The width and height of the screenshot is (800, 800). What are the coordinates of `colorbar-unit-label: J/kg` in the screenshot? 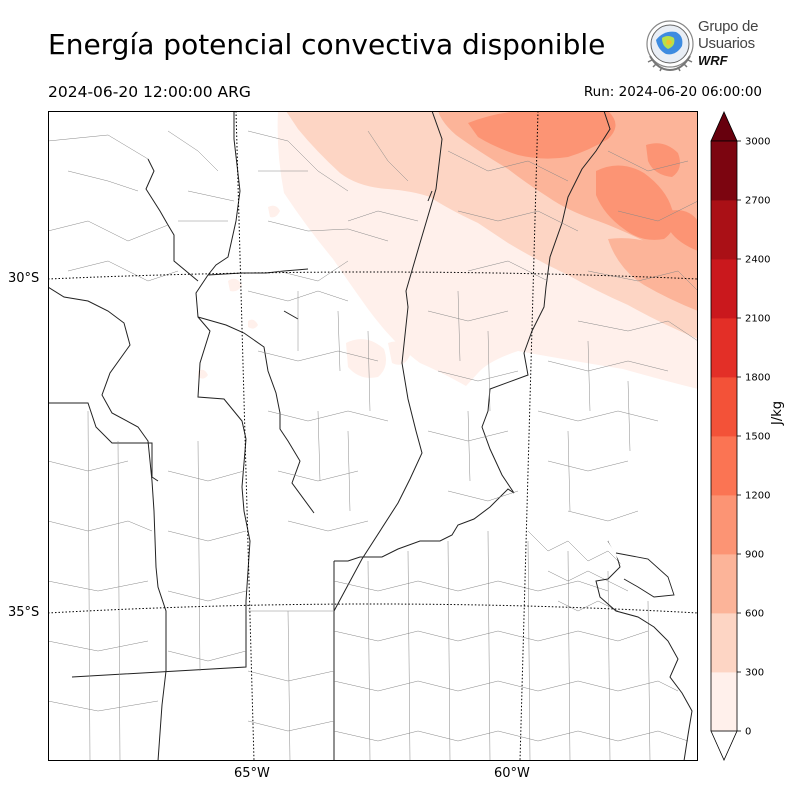 It's located at (777, 413).